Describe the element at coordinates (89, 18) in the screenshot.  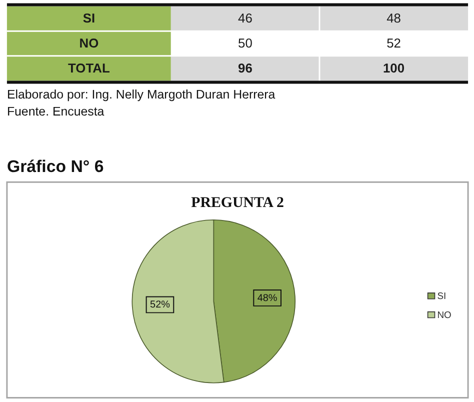
I see `category-label: SI` at that location.